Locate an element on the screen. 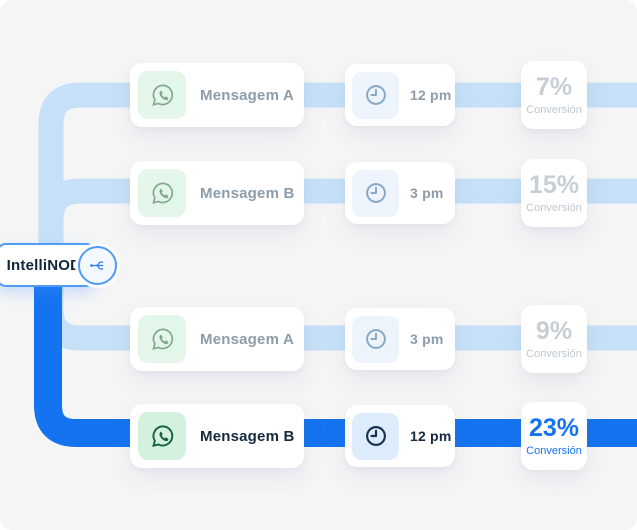 Image resolution: width=637 pixels, height=530 pixels. conversion-card: 15% Conversión is located at coordinates (554, 193).